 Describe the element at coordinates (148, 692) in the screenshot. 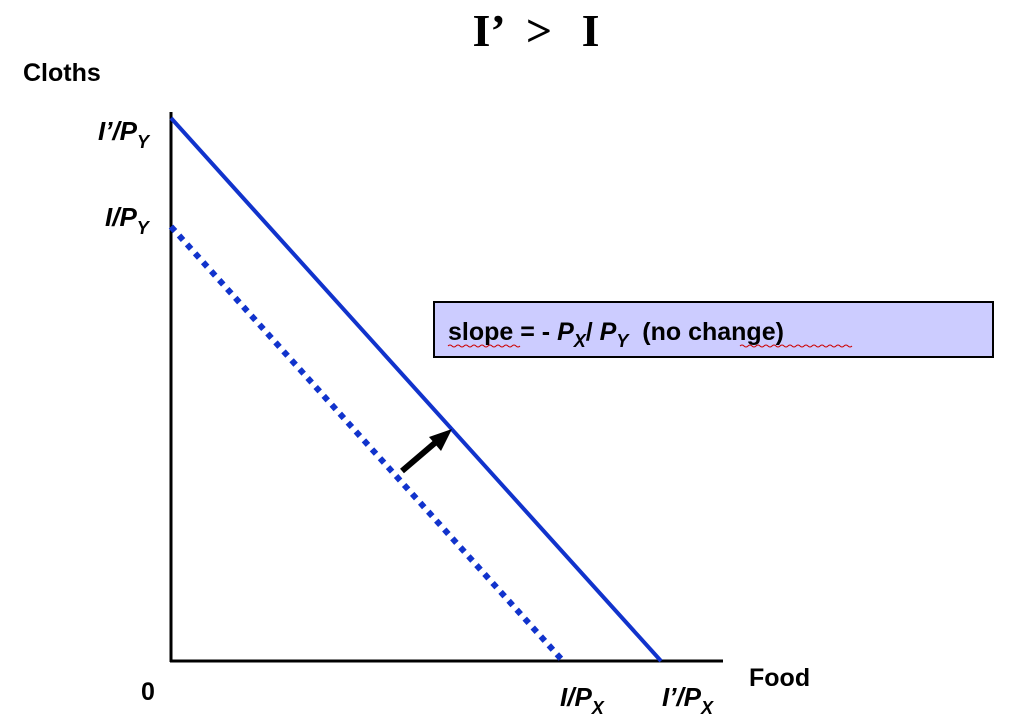

I see `origin-label: 0` at that location.